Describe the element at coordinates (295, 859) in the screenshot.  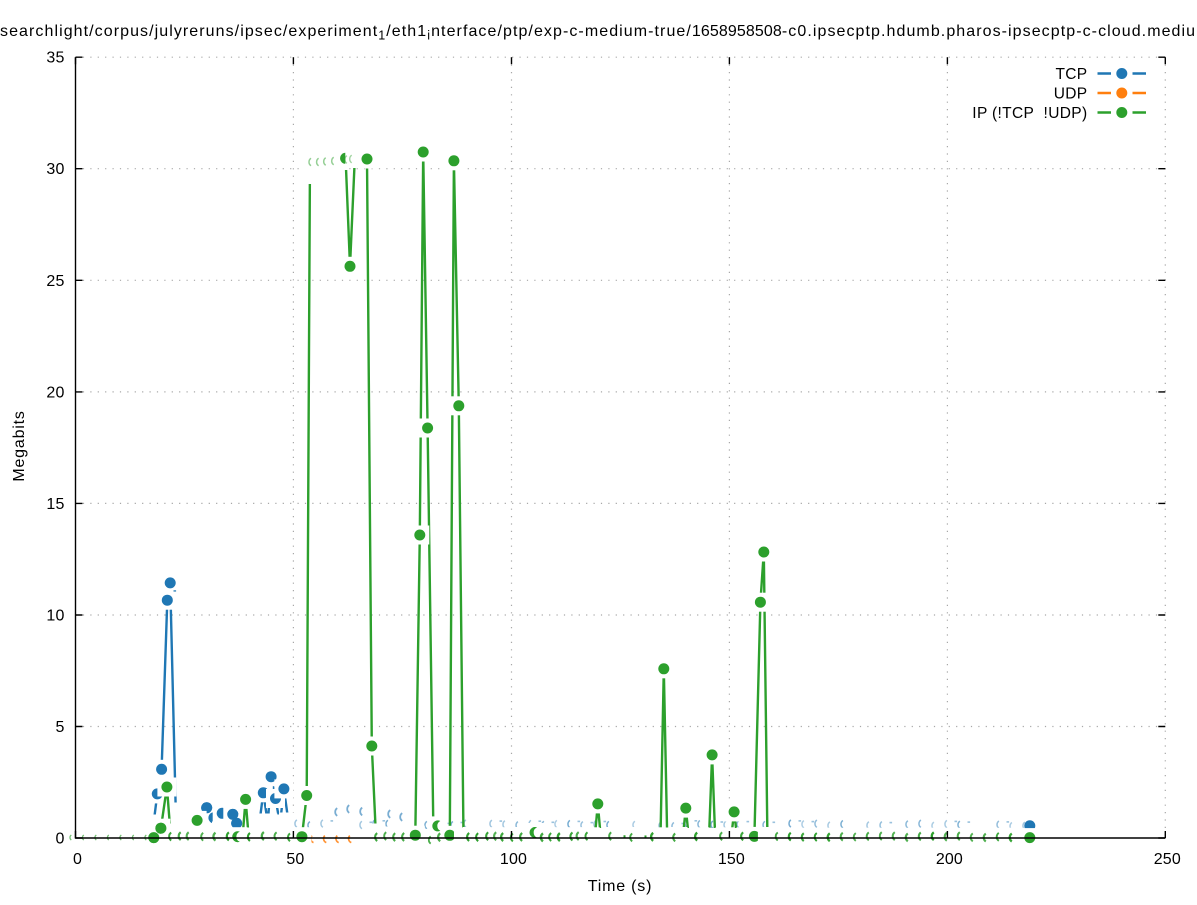
I see `svg-text: 50` at that location.